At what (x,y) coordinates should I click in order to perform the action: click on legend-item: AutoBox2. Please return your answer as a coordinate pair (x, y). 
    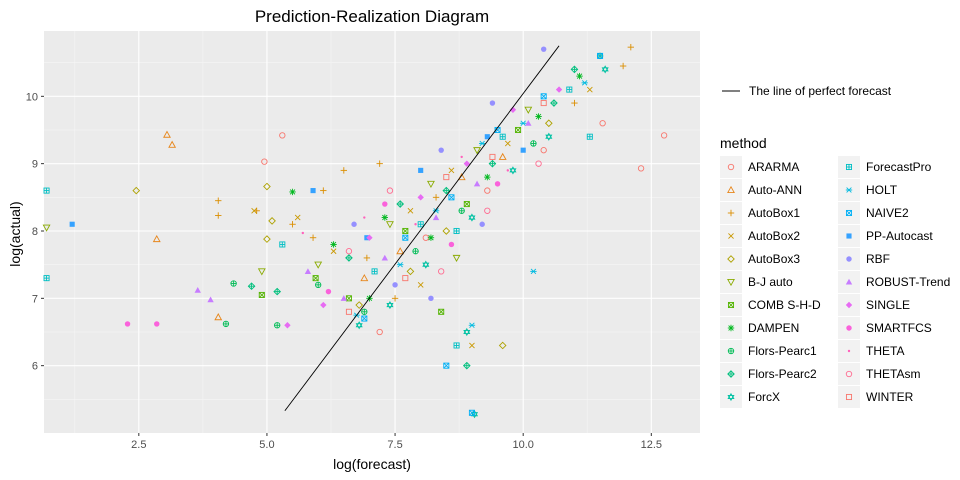
    Looking at the image, I should click on (760, 236).